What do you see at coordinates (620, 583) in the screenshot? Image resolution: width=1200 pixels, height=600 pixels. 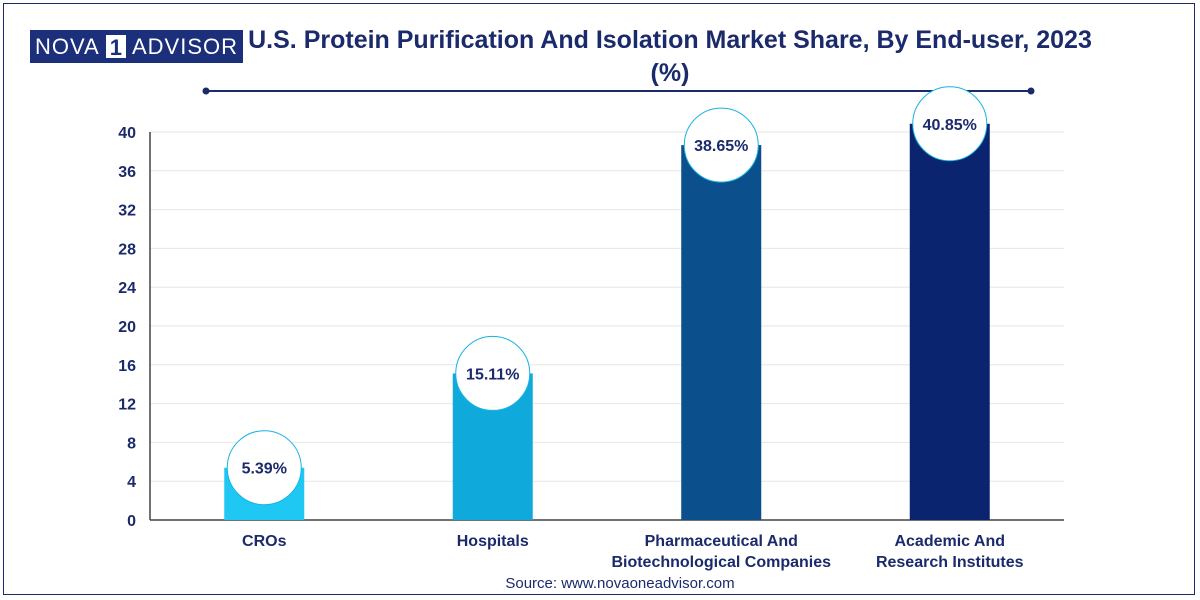 I see `source-note: Source: www.novaoneadvisor.com` at bounding box center [620, 583].